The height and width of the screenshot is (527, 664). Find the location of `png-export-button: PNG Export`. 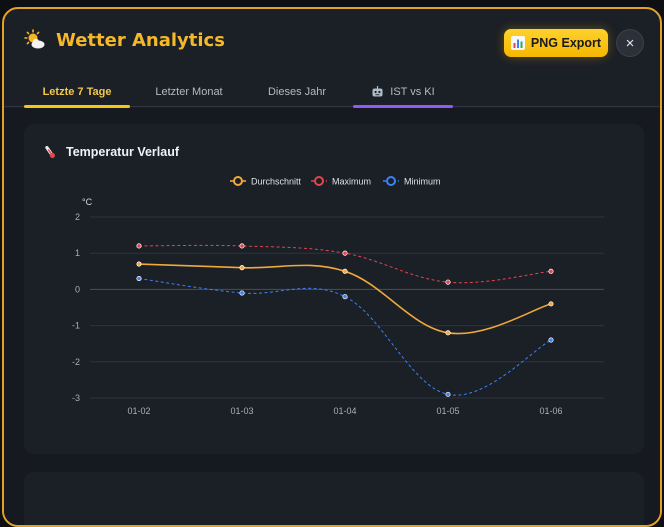

png-export-button: PNG Export is located at coordinates (556, 43).